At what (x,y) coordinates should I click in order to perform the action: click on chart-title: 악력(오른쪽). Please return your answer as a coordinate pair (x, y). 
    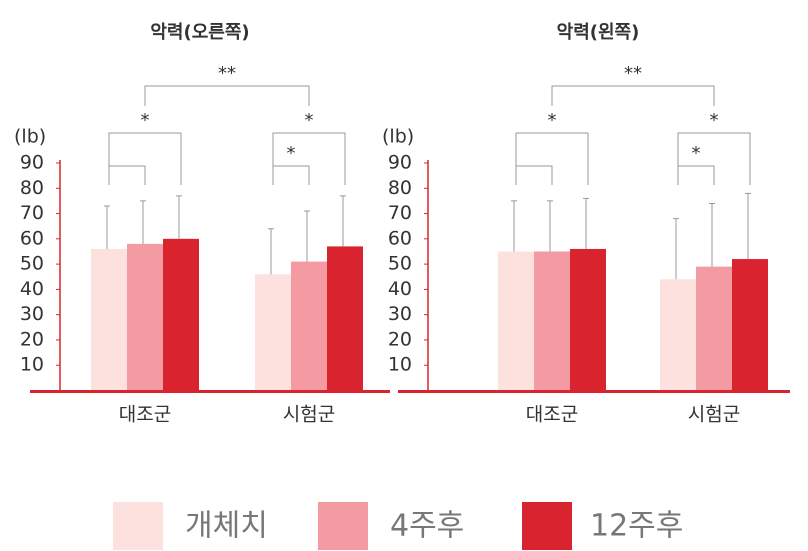
    Looking at the image, I should click on (199, 32).